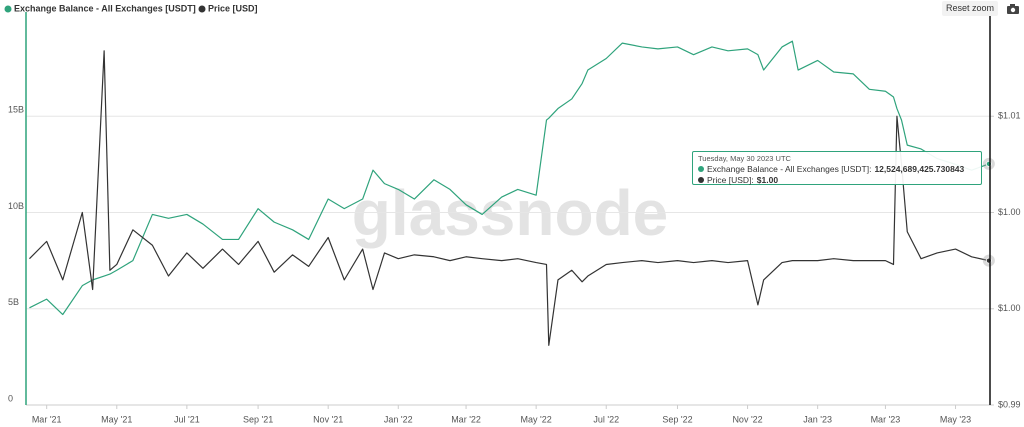  I want to click on x-tick-label: May '23, so click(955, 419).